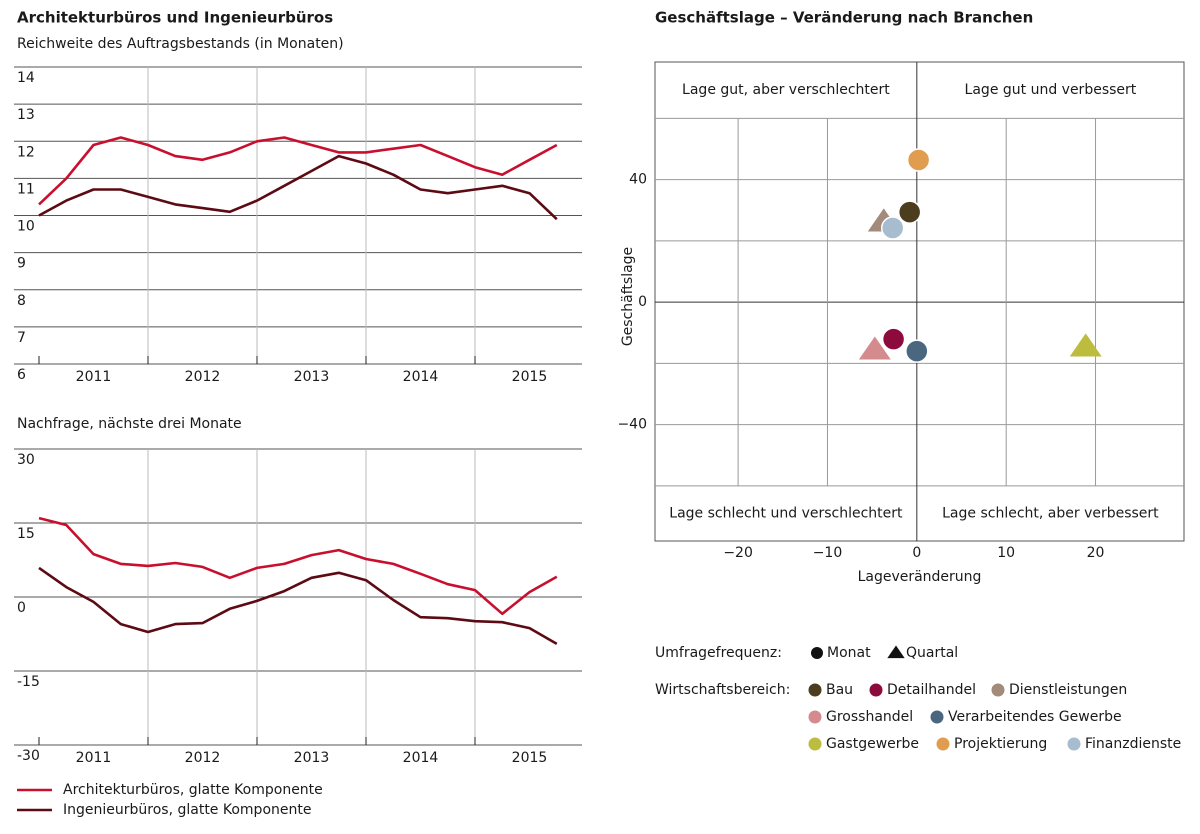 This screenshot has height=834, width=1200. I want to click on legend-title: Umfragefrequenz:, so click(718, 653).